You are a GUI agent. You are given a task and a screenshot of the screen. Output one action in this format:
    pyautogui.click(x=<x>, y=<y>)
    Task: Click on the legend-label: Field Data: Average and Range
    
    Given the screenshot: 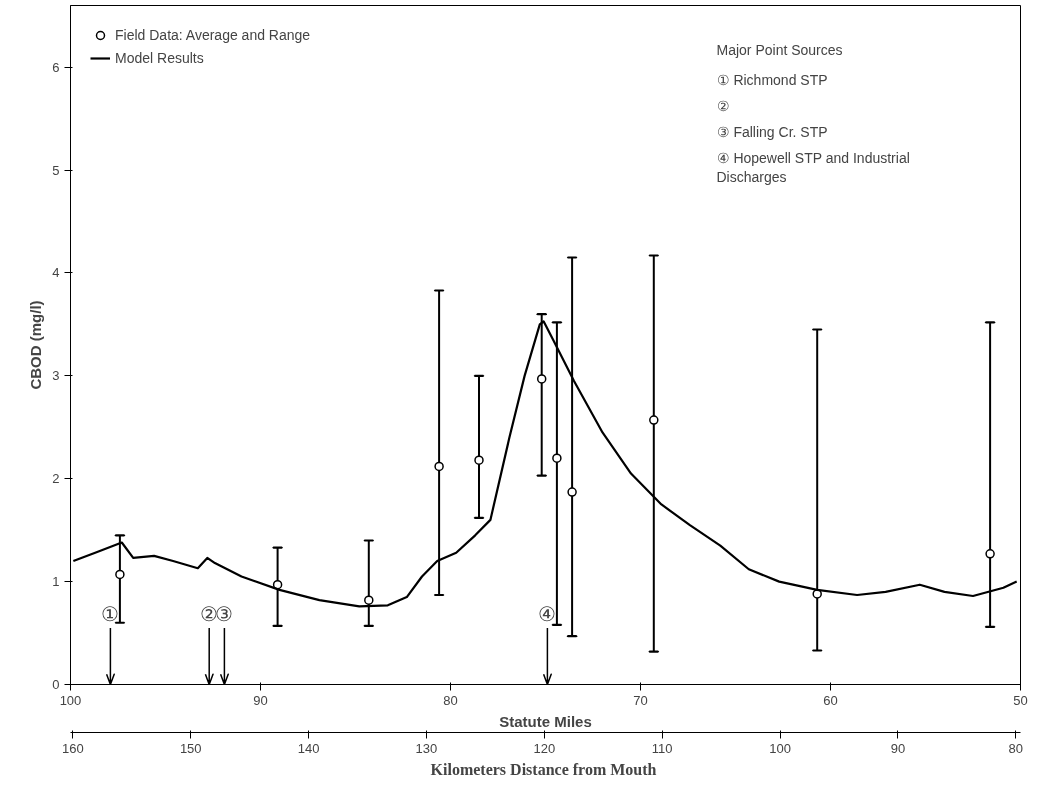 What is the action you would take?
    pyautogui.click(x=213, y=35)
    